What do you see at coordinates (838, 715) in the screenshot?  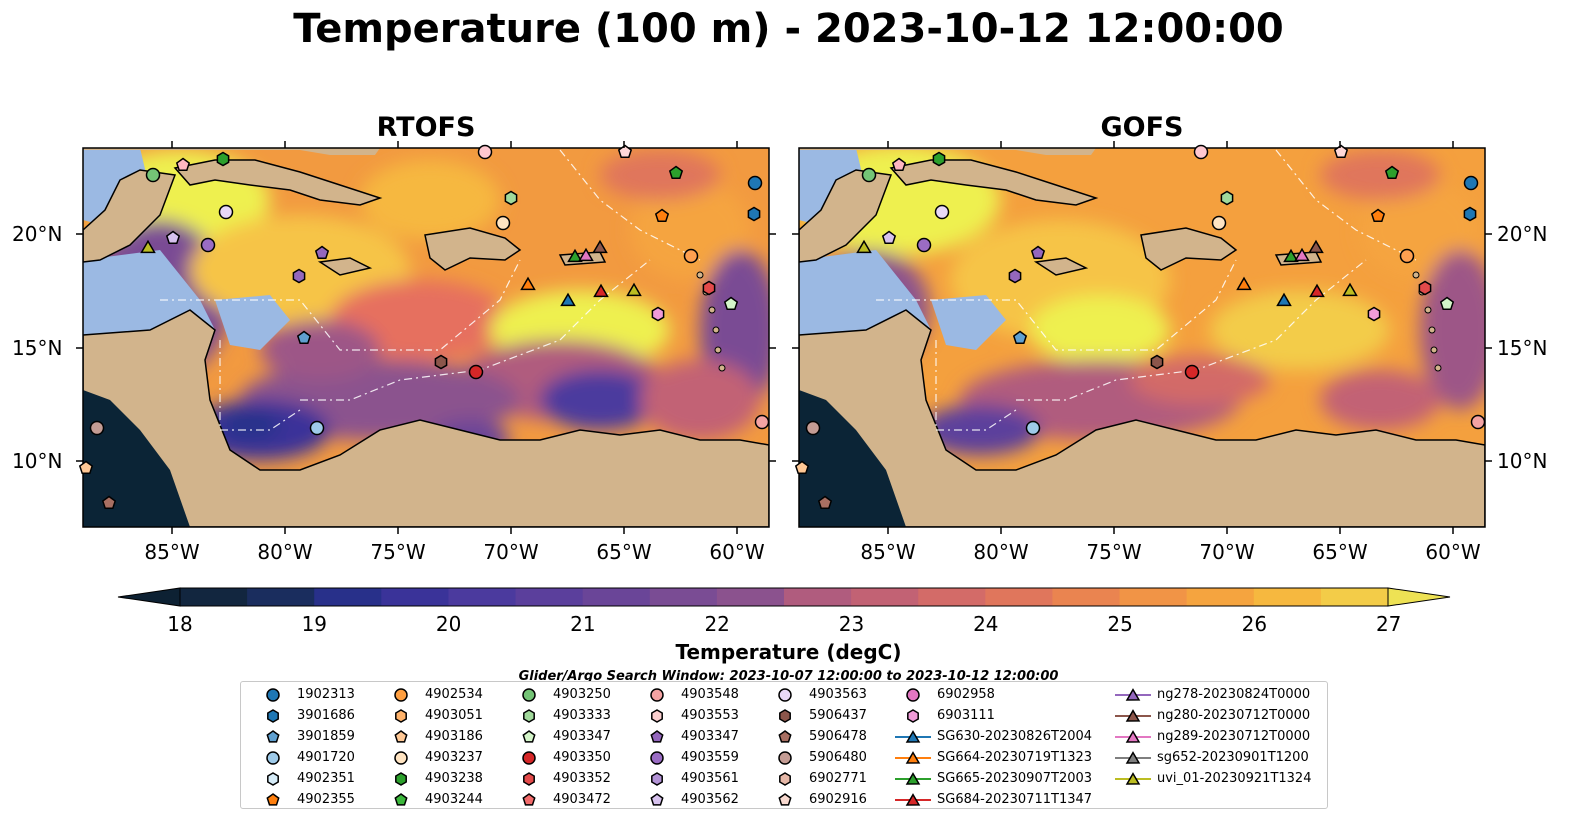 I see `legend-label: 5906437` at bounding box center [838, 715].